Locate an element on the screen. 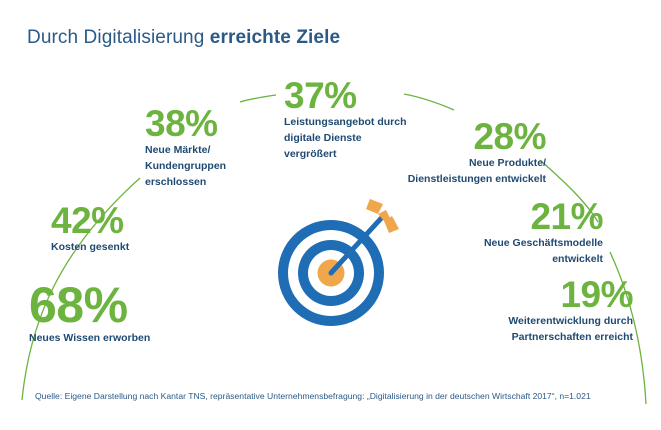  category-label-line: digitale Dienste is located at coordinates (323, 138).